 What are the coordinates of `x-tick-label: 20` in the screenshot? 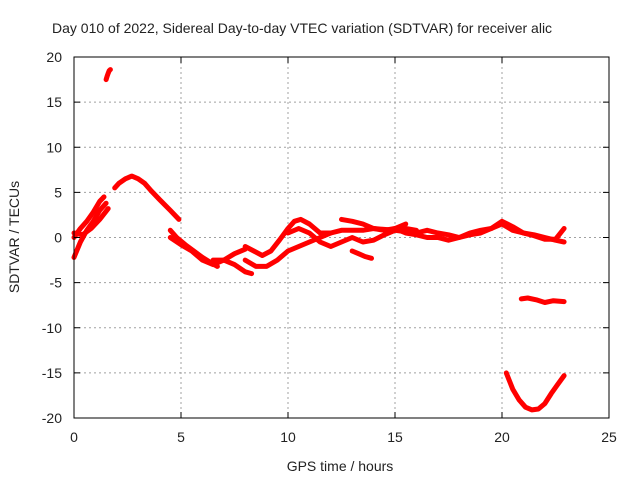 It's located at (502, 437).